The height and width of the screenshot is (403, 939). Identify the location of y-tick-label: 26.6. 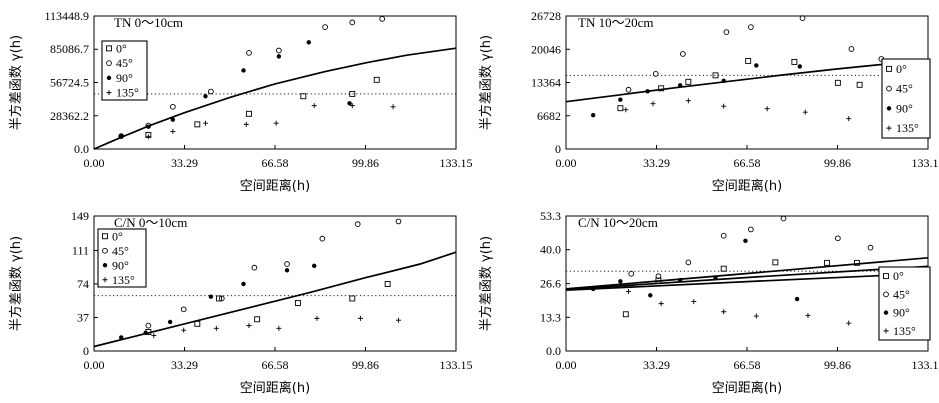
(550, 284).